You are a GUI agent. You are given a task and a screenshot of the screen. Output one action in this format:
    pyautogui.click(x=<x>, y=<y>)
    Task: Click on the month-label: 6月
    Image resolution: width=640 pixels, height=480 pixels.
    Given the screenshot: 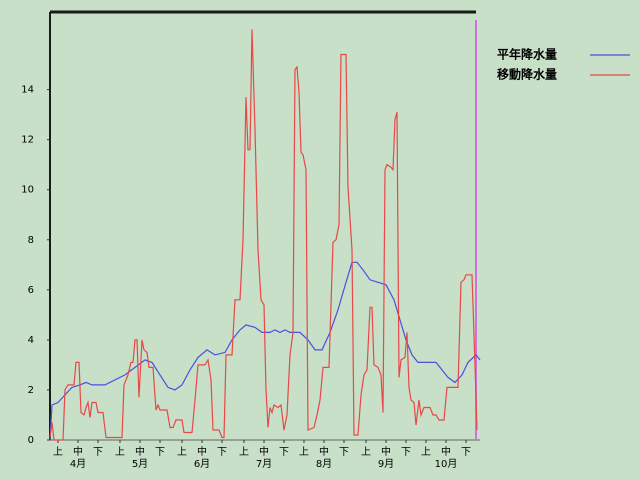 What is the action you would take?
    pyautogui.click(x=202, y=464)
    